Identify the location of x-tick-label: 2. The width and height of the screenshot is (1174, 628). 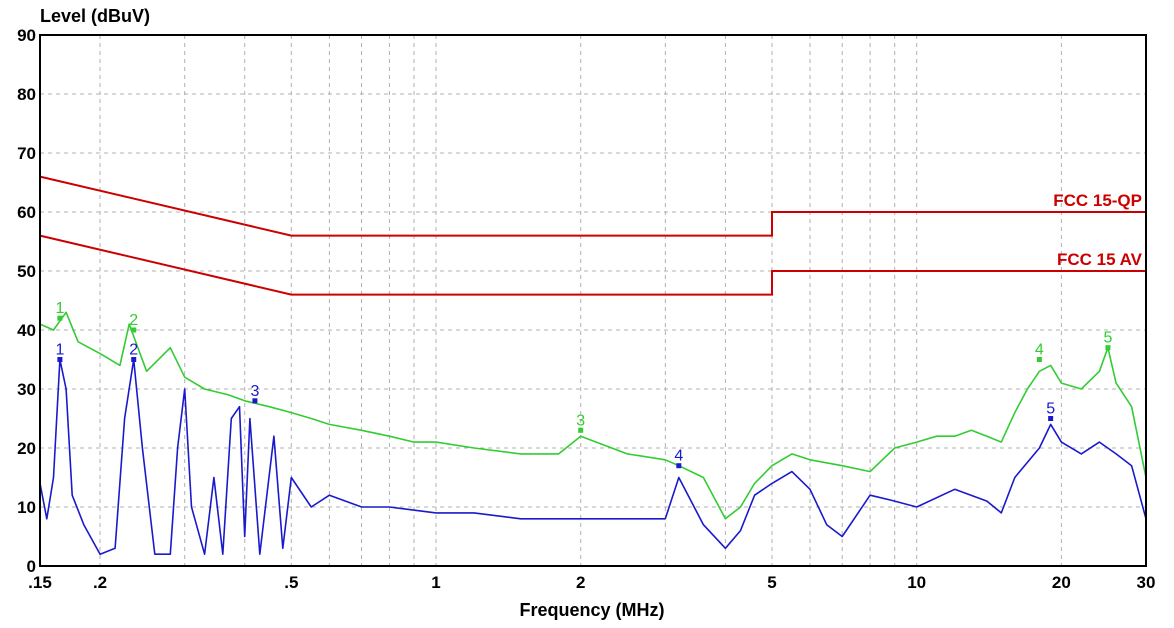
(580, 582).